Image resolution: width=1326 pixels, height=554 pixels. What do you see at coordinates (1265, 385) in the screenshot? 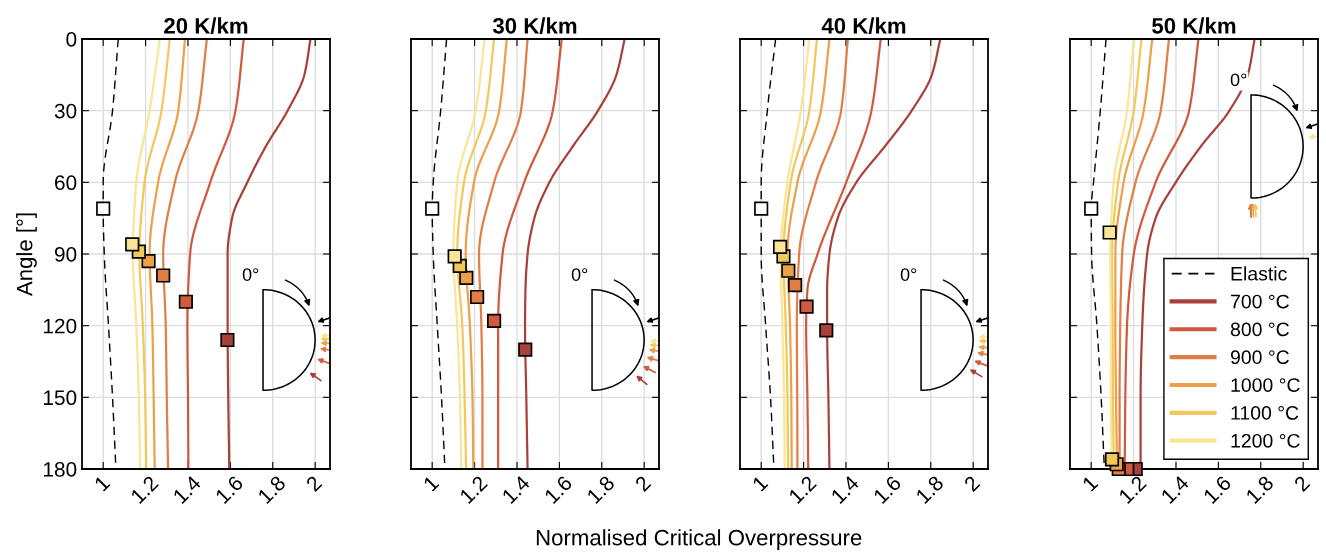
I see `legend-label: 1000 °C` at bounding box center [1265, 385].